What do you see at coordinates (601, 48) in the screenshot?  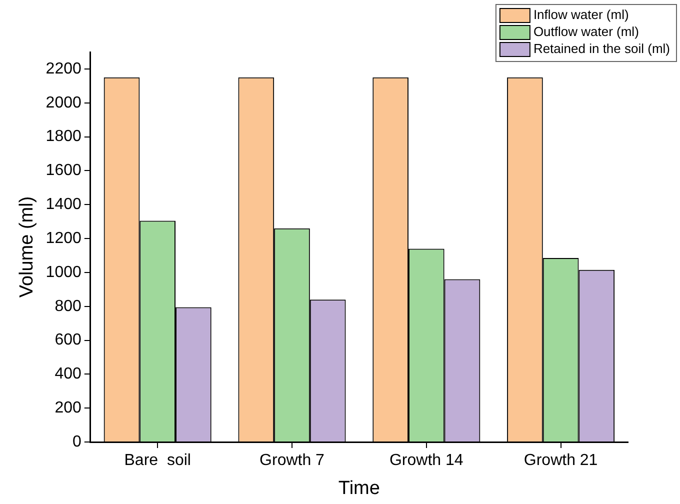 I see `legend-label: Retained in the soil (ml)` at bounding box center [601, 48].